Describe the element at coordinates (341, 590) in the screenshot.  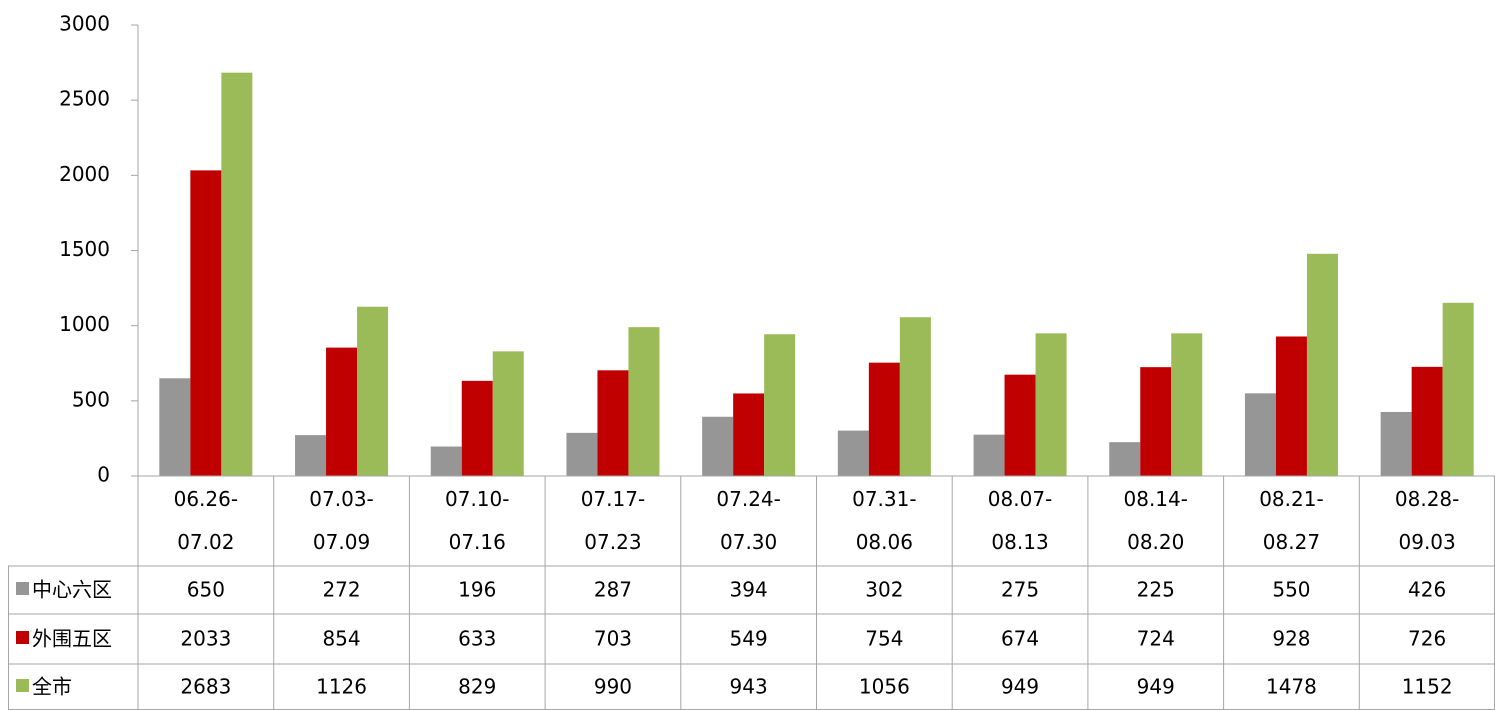
I see `table-value: 272` at that location.